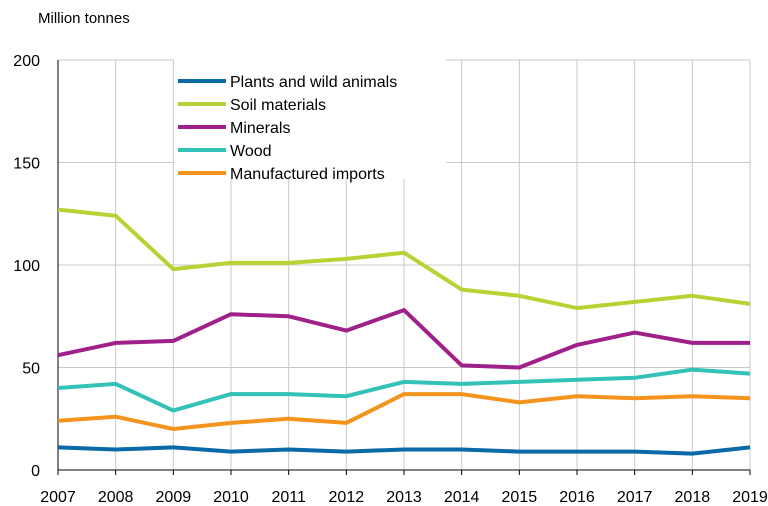  I want to click on legend-label: Manufactured imports, so click(307, 174).